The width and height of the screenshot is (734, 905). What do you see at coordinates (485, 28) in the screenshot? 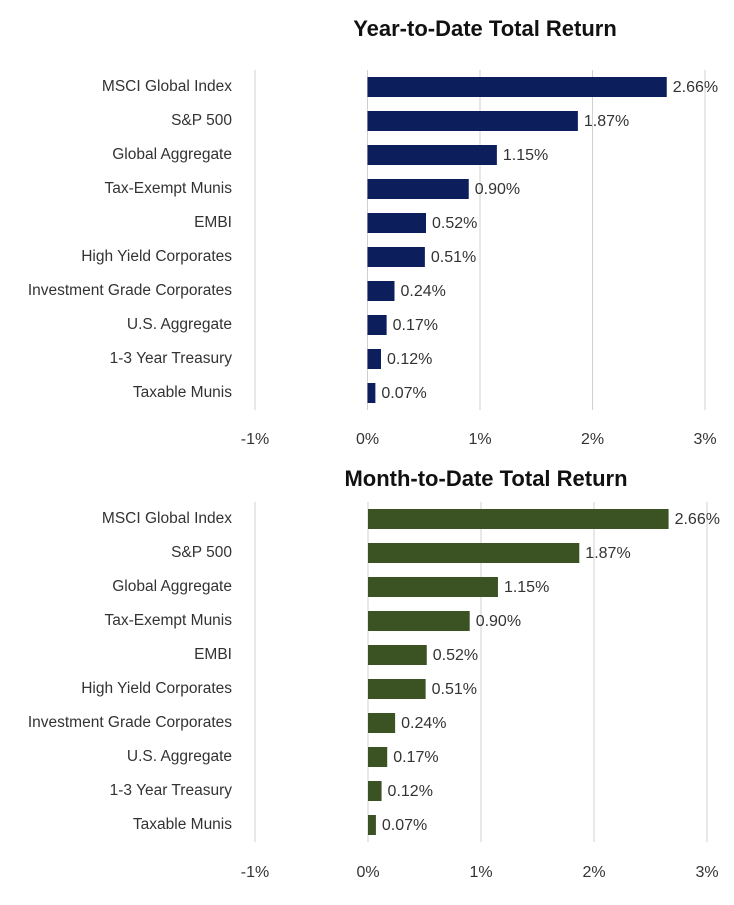
I see `chart-title: Year-to-Date Total Return` at bounding box center [485, 28].